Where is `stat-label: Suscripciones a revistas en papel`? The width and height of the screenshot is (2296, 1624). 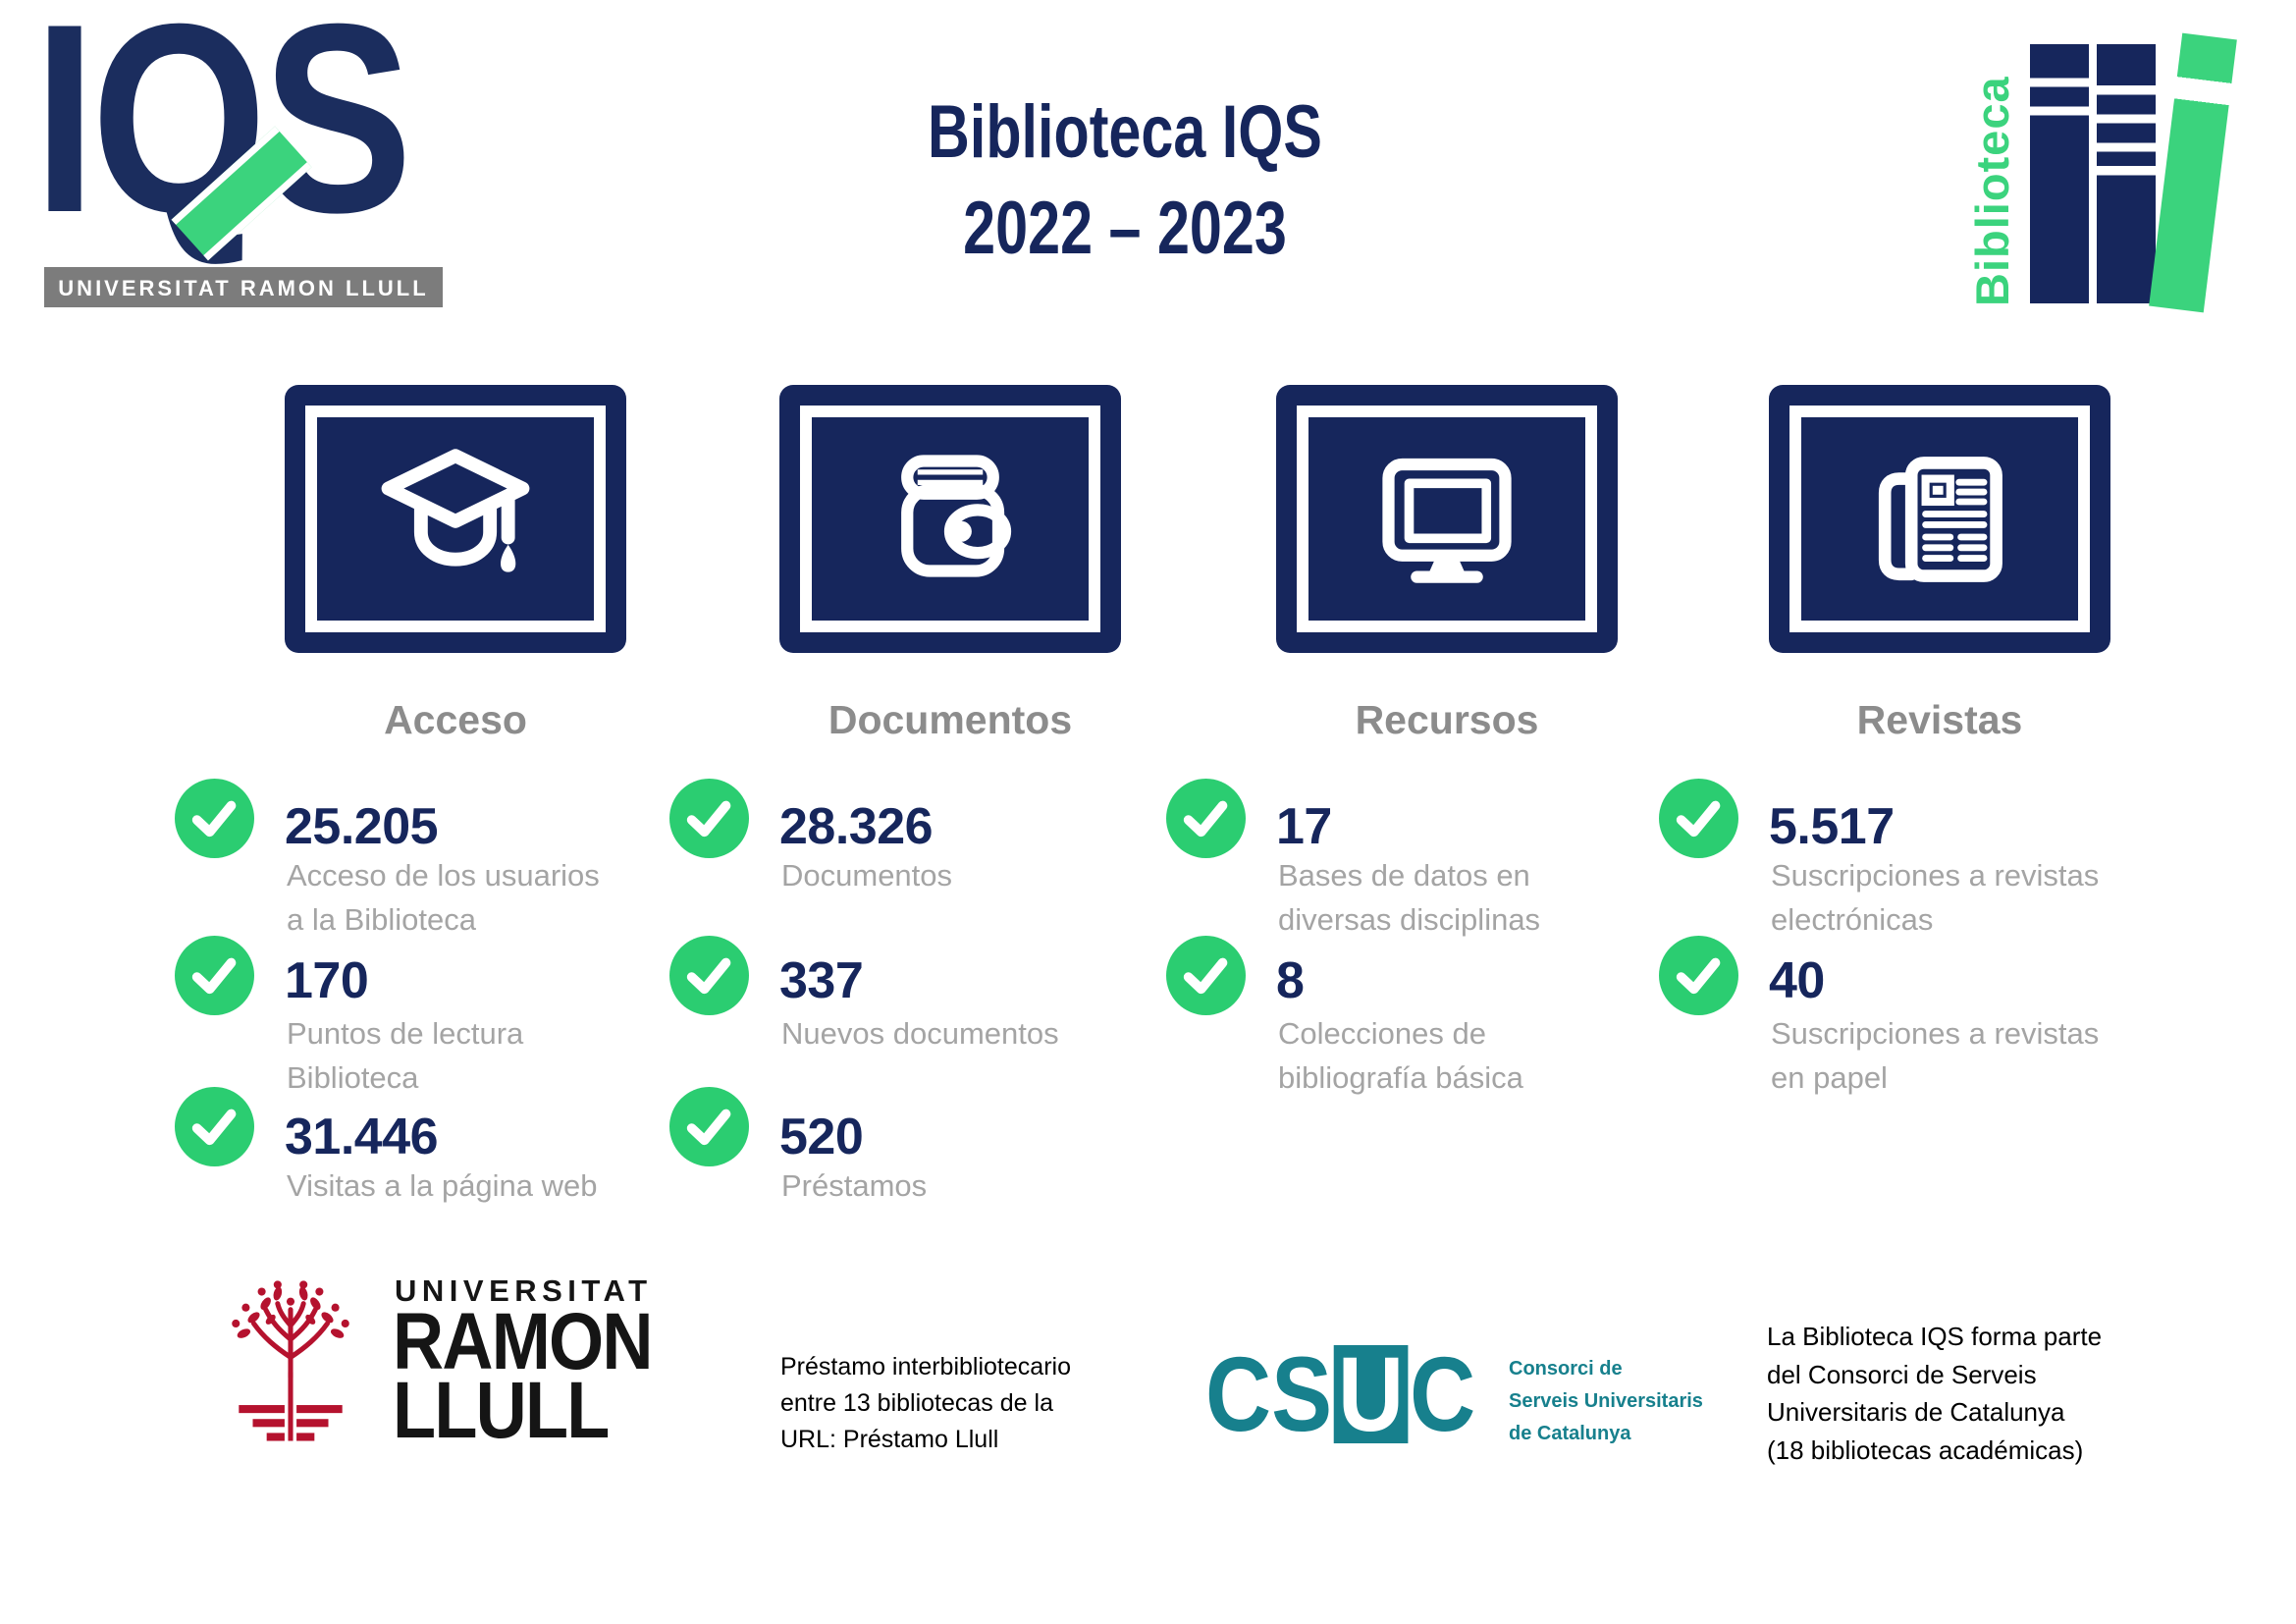
stat-label: Suscripciones a revistas en papel is located at coordinates (1935, 1055).